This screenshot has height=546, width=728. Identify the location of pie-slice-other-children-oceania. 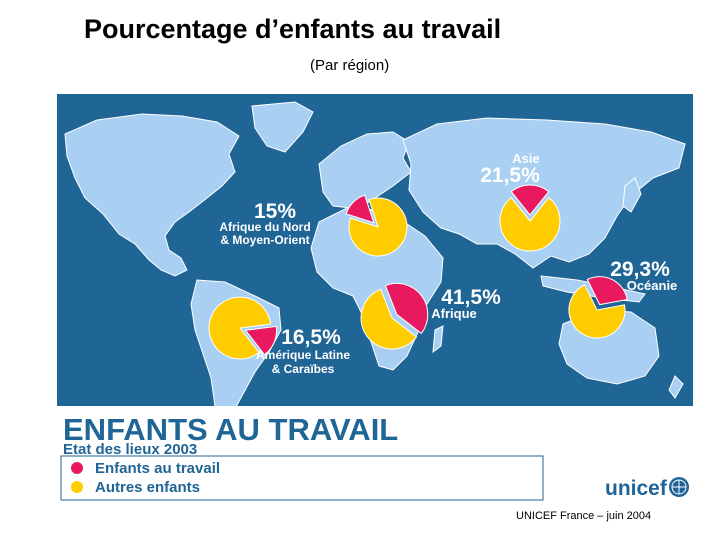
(597, 311).